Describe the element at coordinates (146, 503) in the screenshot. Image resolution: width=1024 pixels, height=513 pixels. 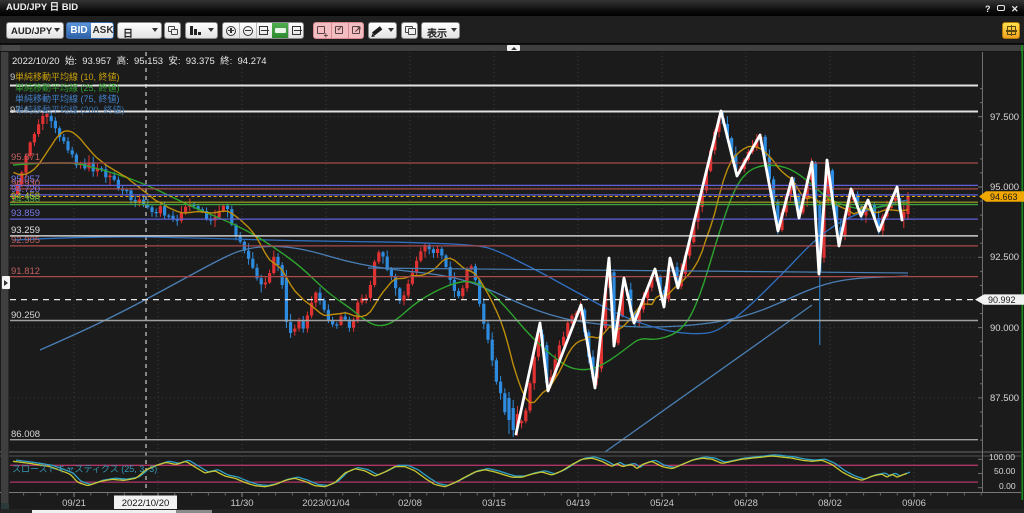
I see `svg-text: 2022/10/20` at that location.